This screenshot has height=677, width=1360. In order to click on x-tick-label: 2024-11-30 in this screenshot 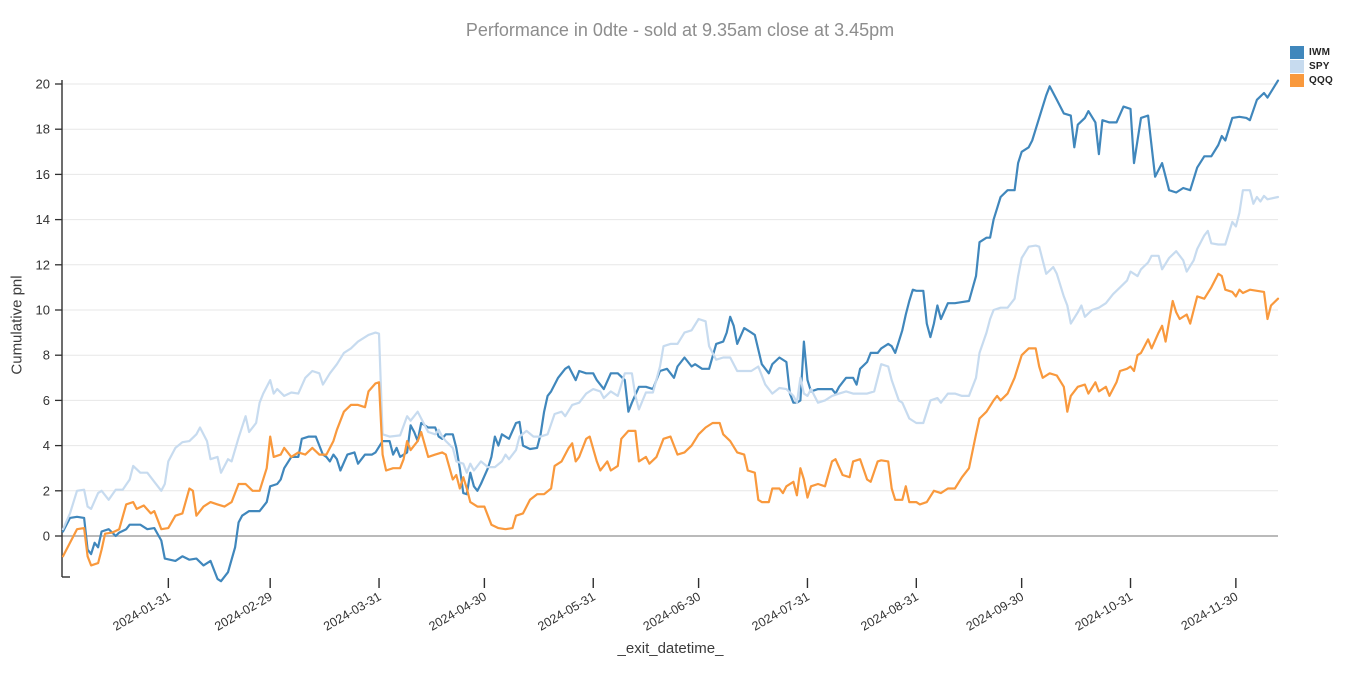, I will do `click(1210, 611)`.